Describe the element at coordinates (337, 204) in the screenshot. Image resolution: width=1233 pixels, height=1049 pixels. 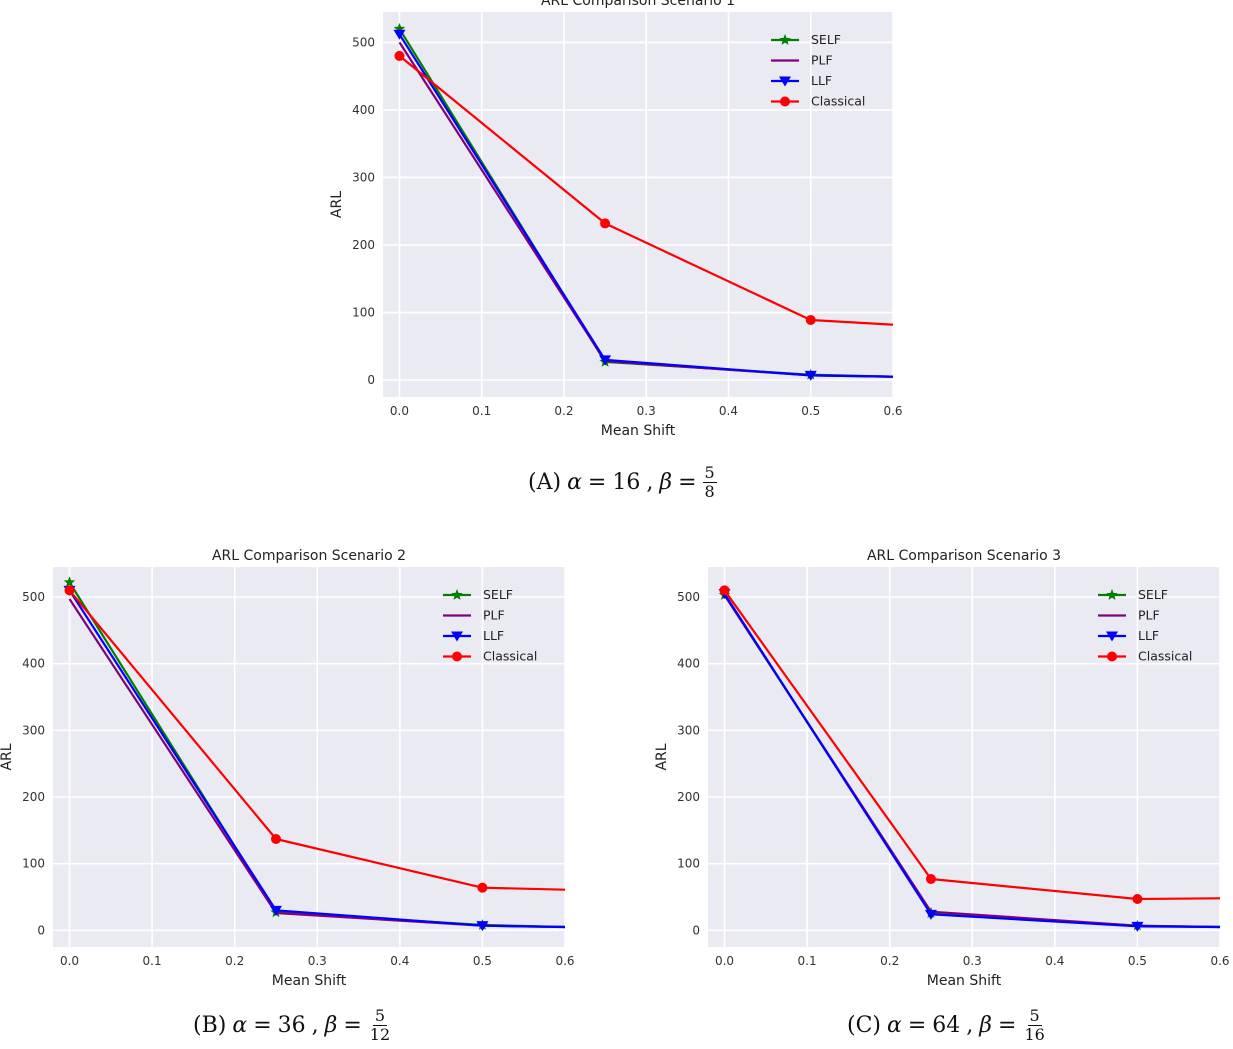
I see `y-axis-label: ARL` at that location.